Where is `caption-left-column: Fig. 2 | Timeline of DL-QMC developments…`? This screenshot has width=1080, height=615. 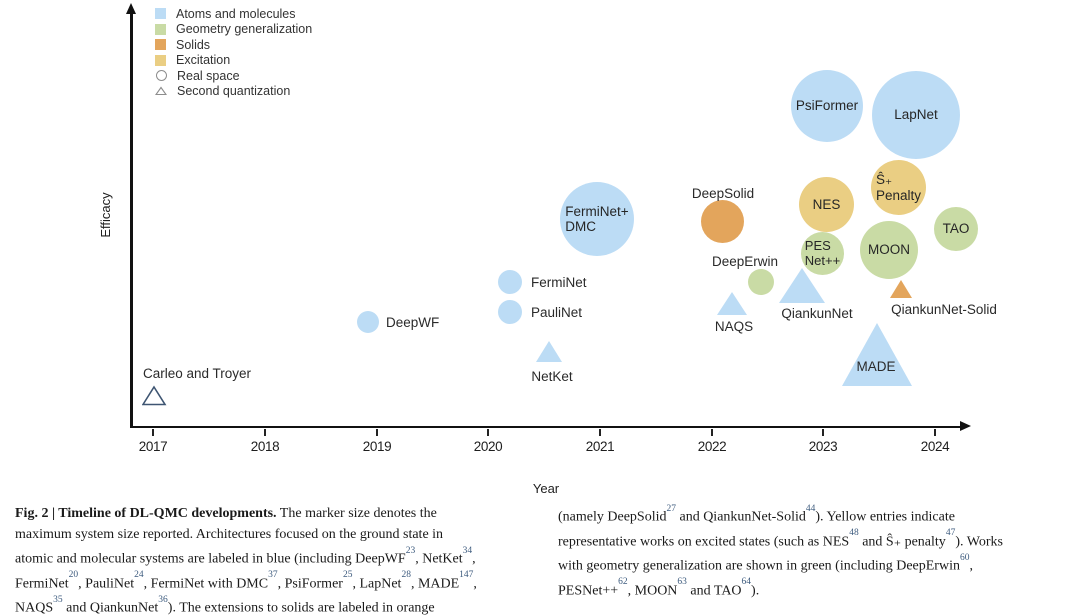 caption-left-column: Fig. 2 | Timeline of DL-QMC developments… is located at coordinates (277, 559).